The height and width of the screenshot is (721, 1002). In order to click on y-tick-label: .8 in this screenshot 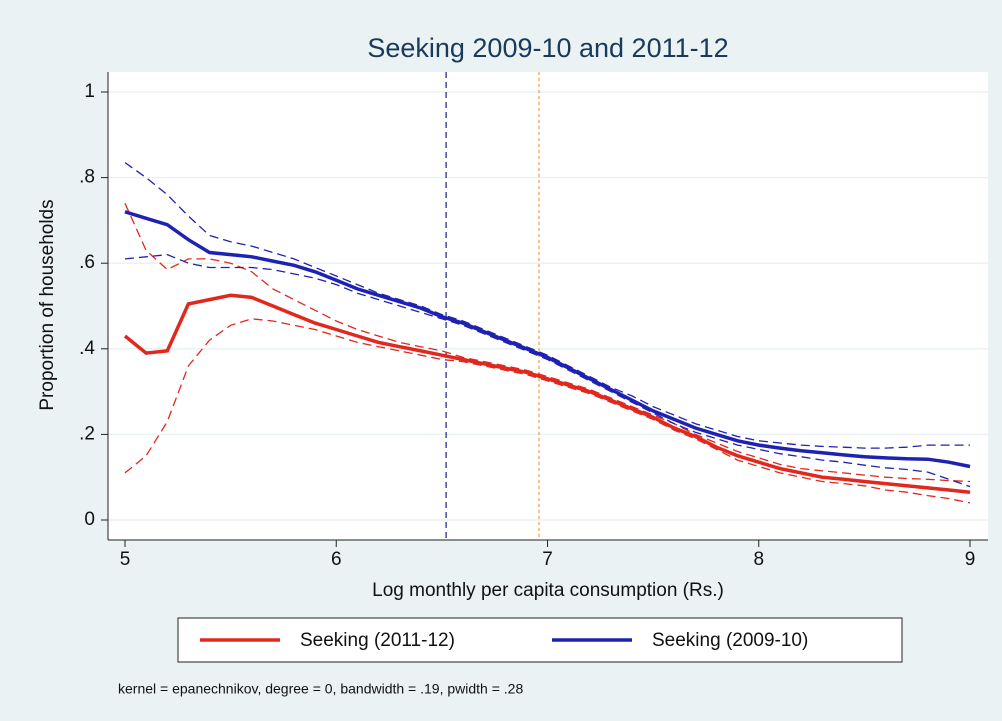, I will do `click(87, 177)`.